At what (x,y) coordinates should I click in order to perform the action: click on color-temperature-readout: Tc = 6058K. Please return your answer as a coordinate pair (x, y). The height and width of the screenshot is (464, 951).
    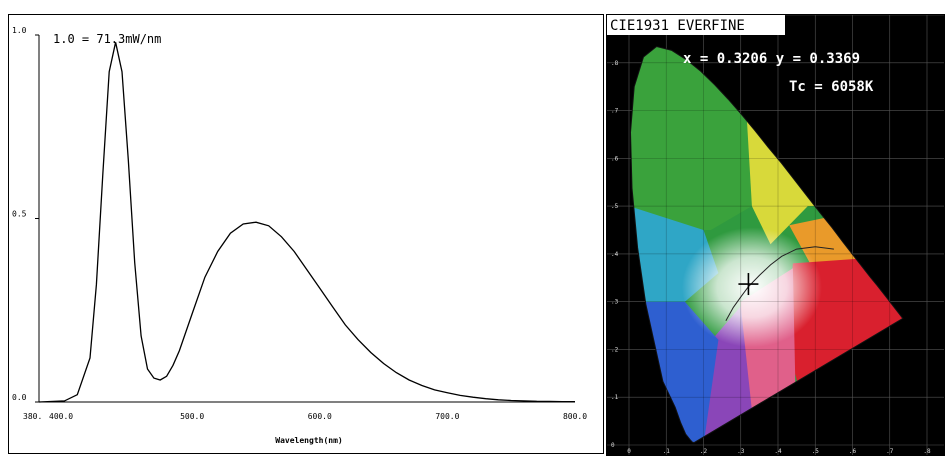
    Looking at the image, I should click on (831, 87).